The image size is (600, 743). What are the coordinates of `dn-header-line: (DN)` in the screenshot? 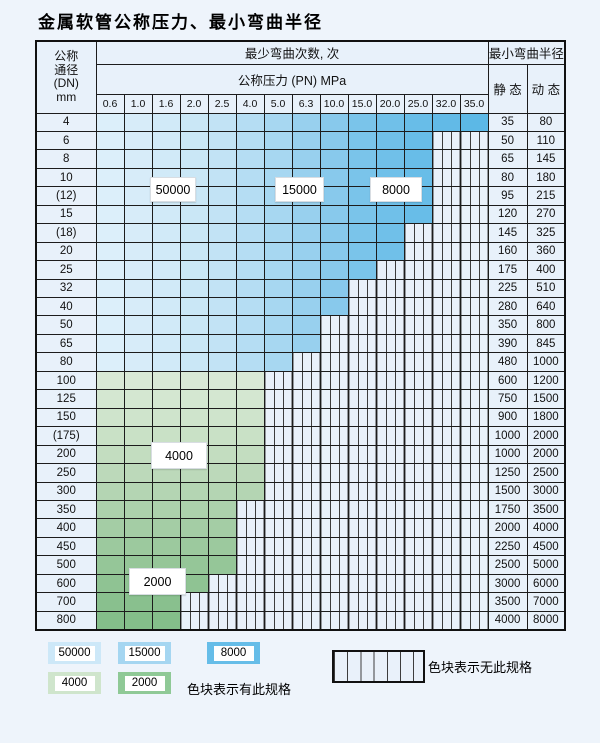 It's located at (66, 83).